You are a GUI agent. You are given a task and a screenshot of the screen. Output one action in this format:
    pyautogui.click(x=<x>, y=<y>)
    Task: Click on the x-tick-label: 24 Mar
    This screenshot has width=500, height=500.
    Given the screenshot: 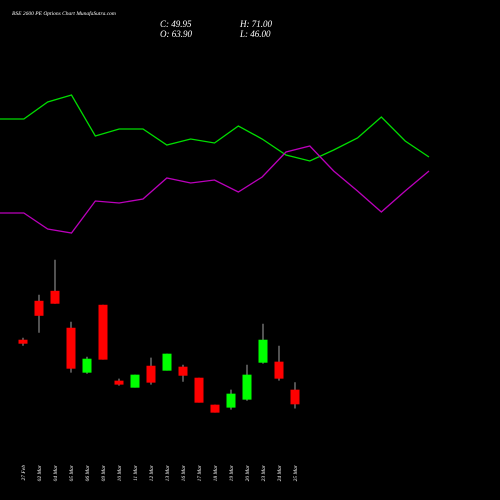 What is the action you would take?
    pyautogui.click(x=279, y=472)
    